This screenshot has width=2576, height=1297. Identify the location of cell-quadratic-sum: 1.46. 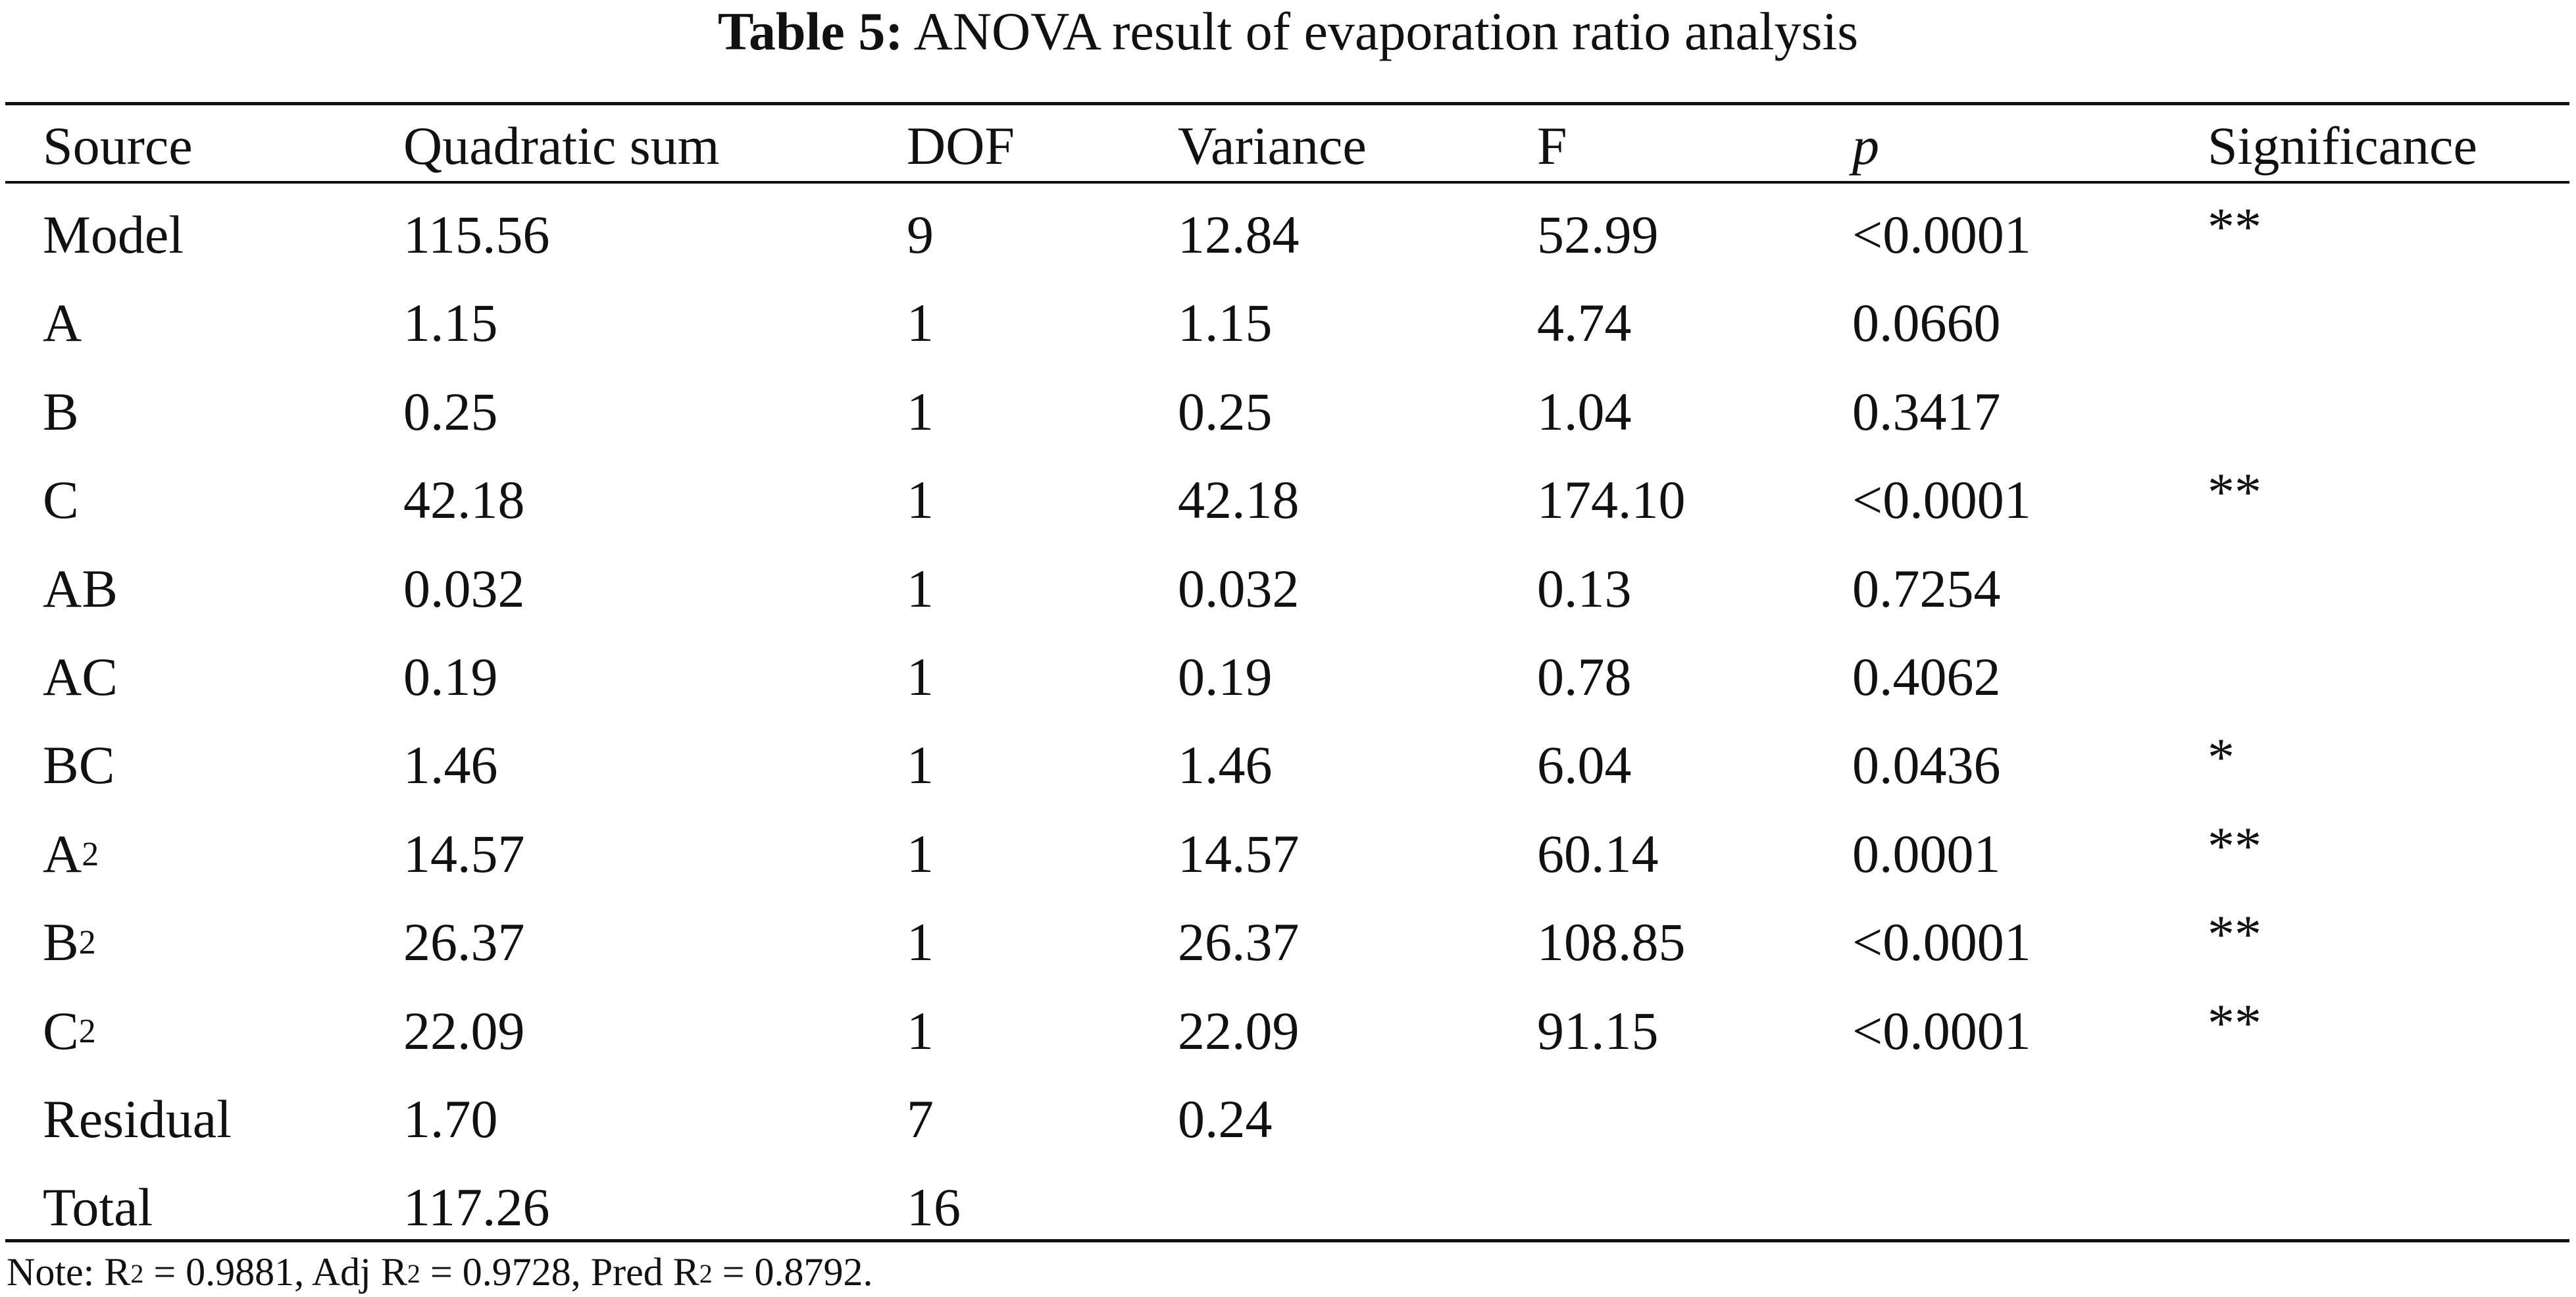
(450, 765).